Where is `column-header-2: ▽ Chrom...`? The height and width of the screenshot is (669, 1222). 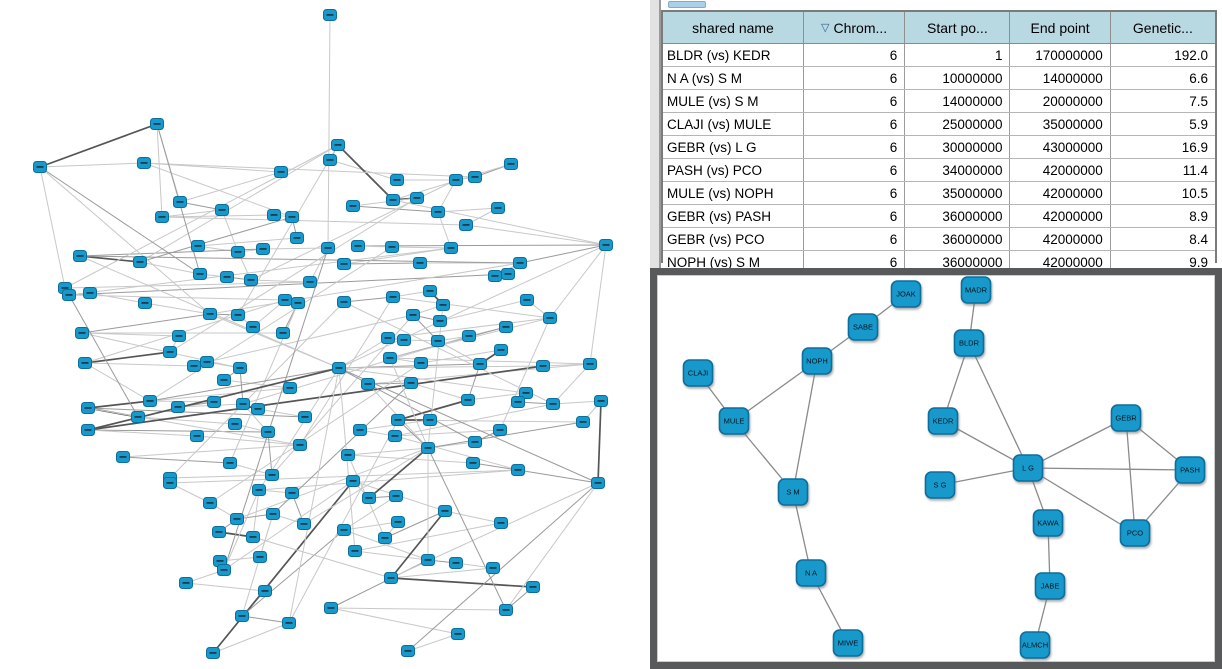 column-header-2: ▽ Chrom... is located at coordinates (855, 27).